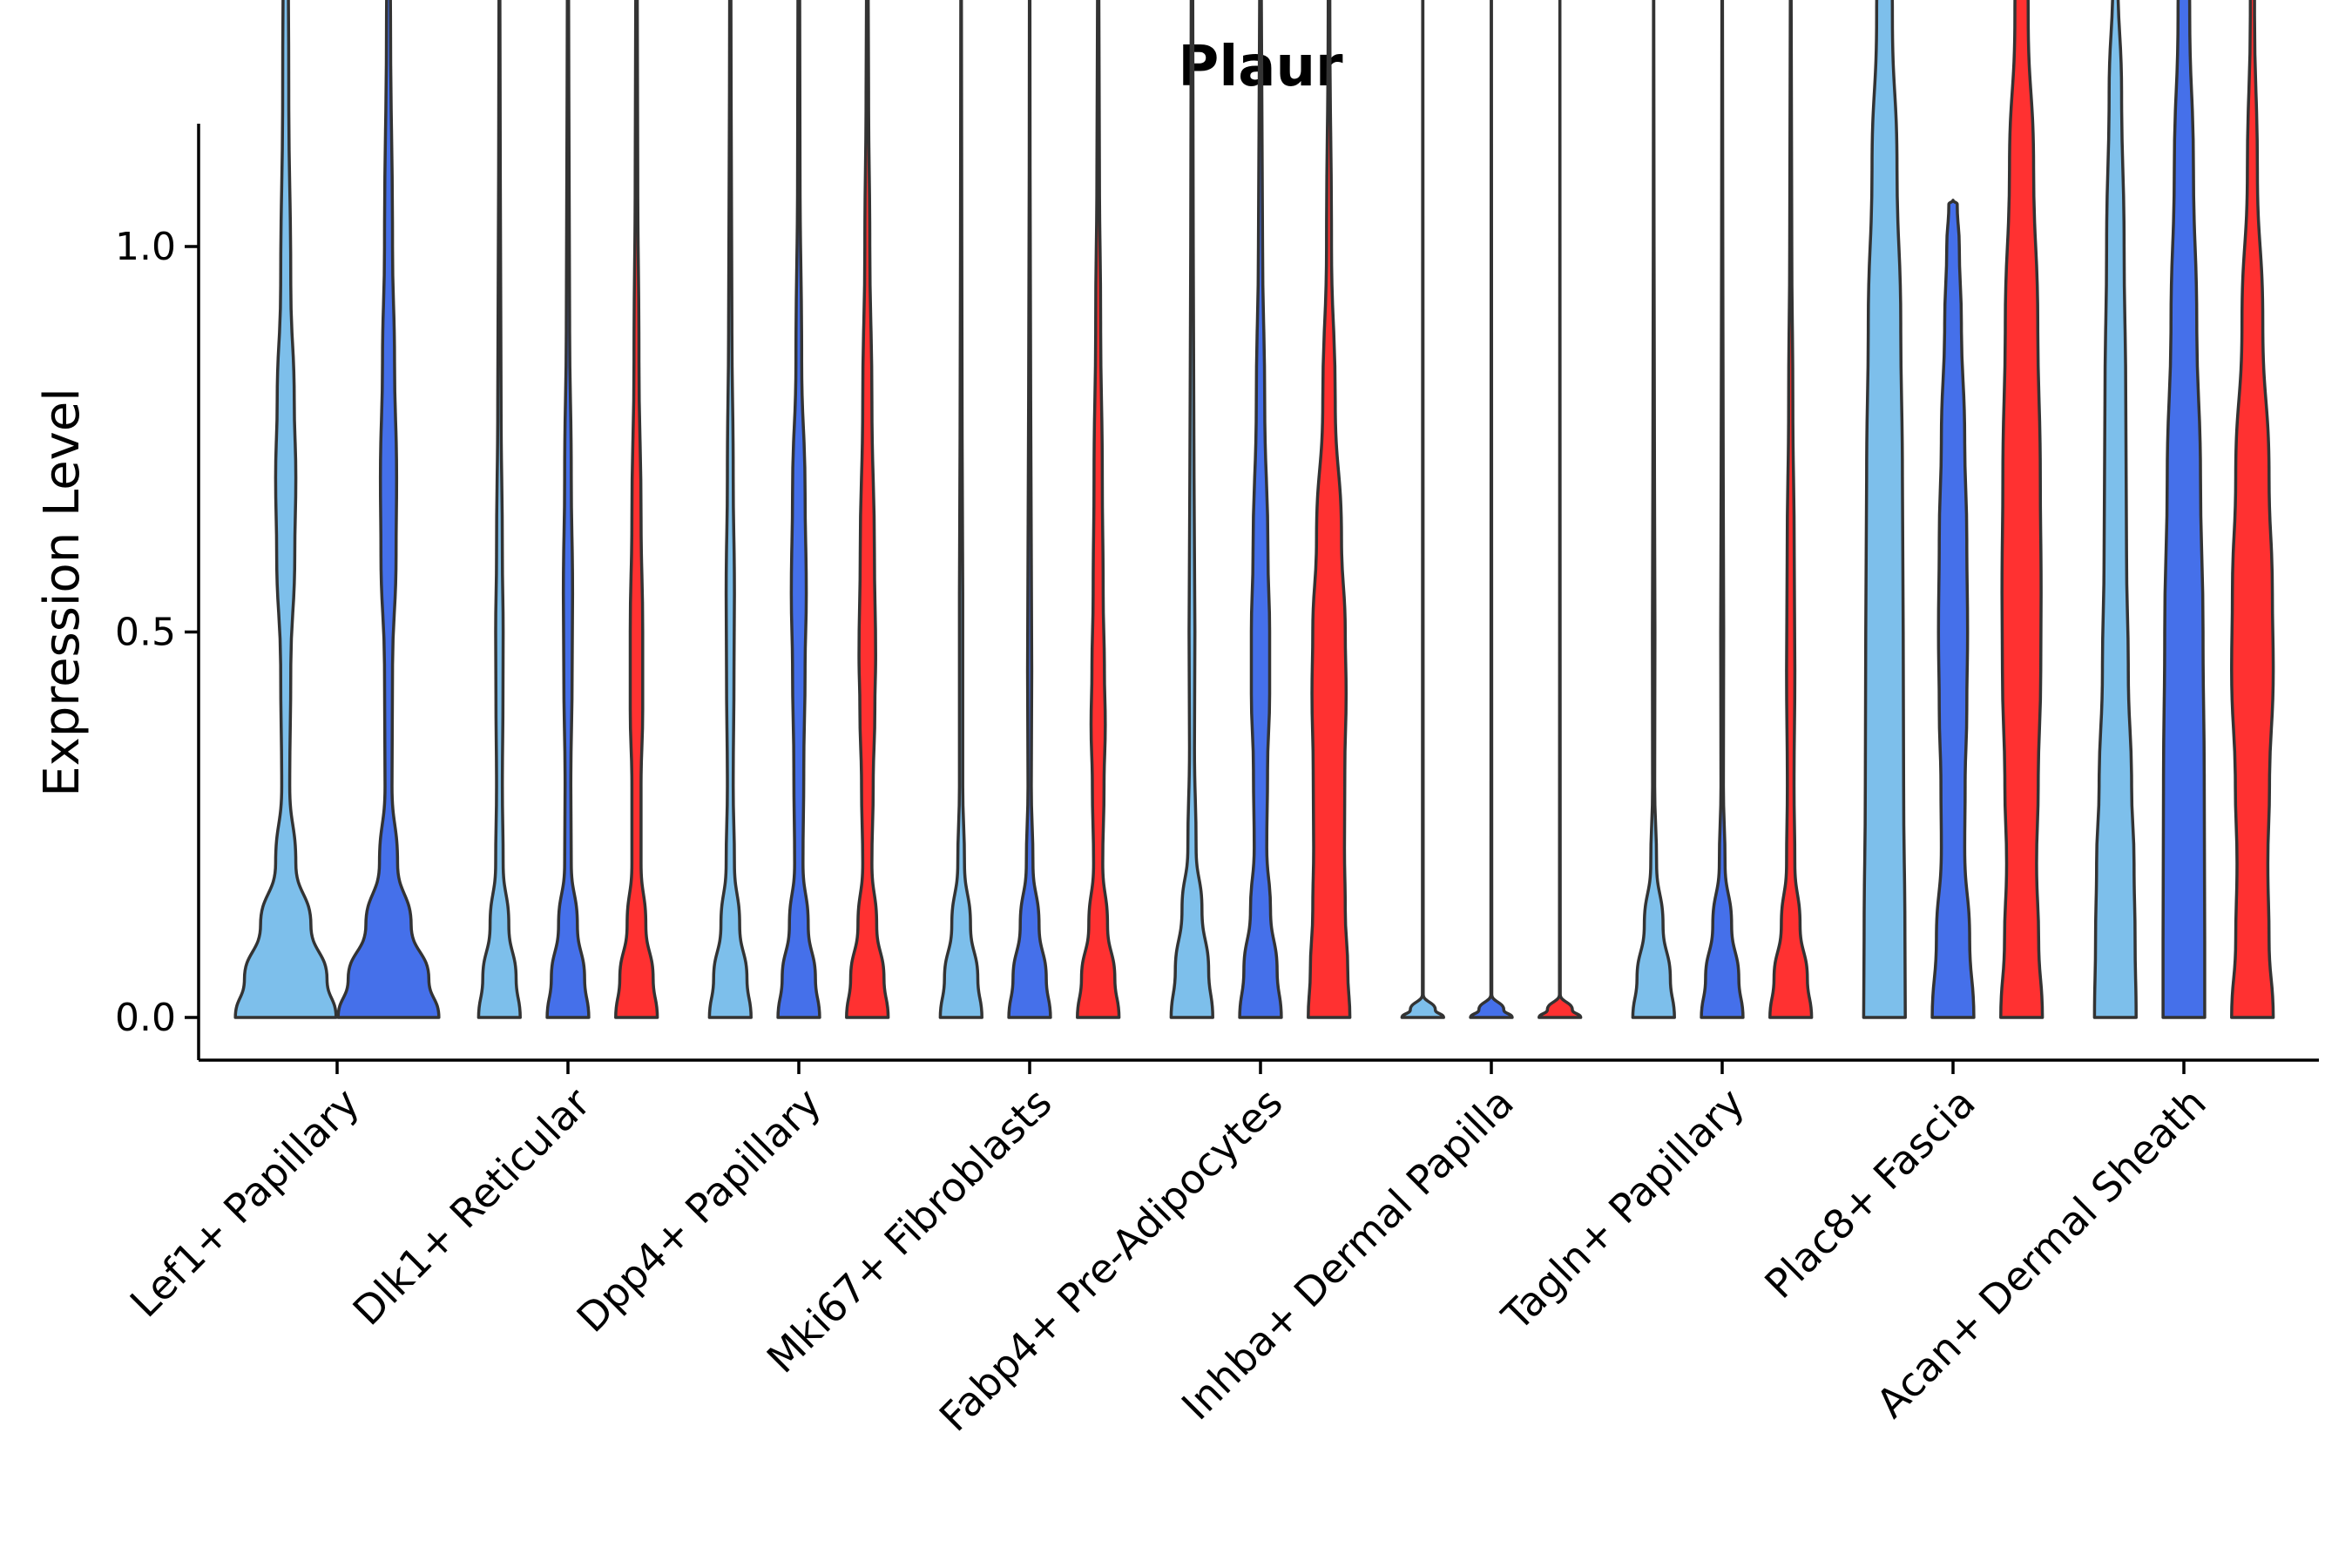  What do you see at coordinates (1870, 1193) in the screenshot?
I see `x-tick-label: Plac8+ Fascia` at bounding box center [1870, 1193].